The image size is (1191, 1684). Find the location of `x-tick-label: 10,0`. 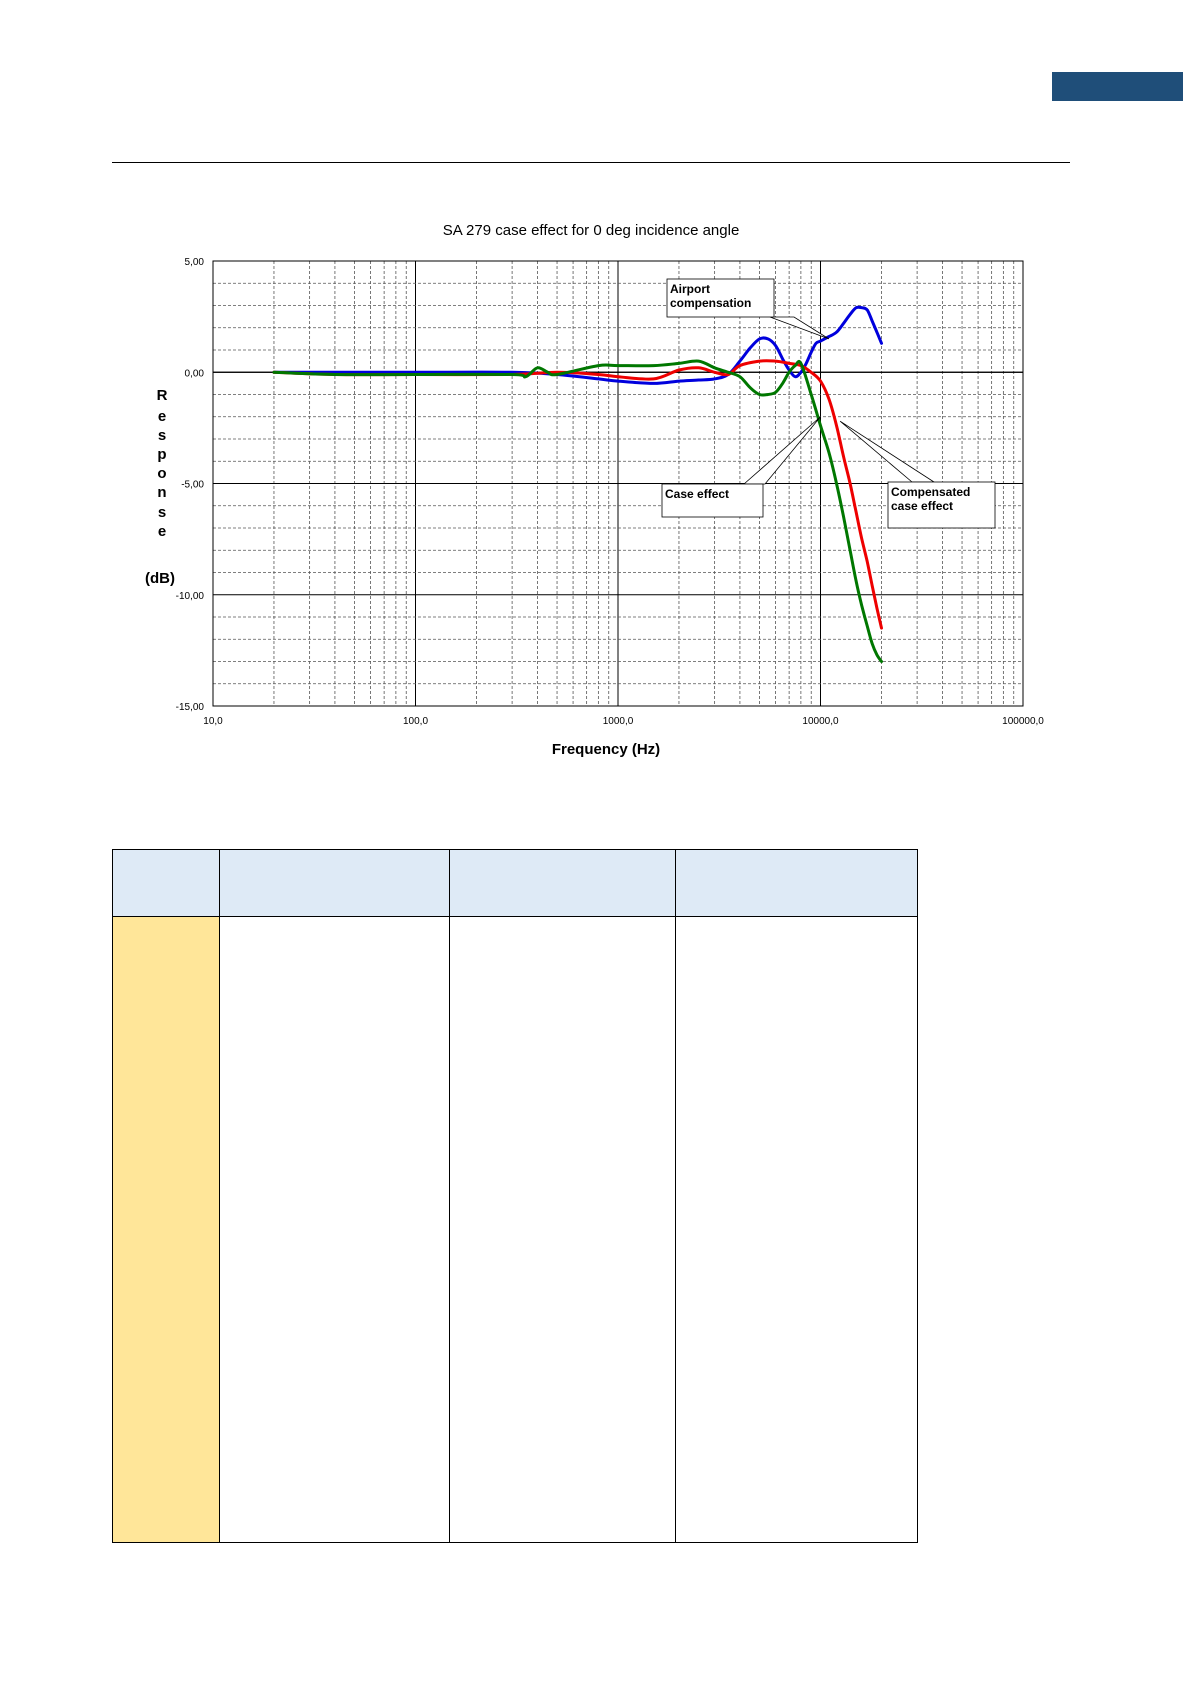

x-tick-label: 10,0 is located at coordinates (213, 721).